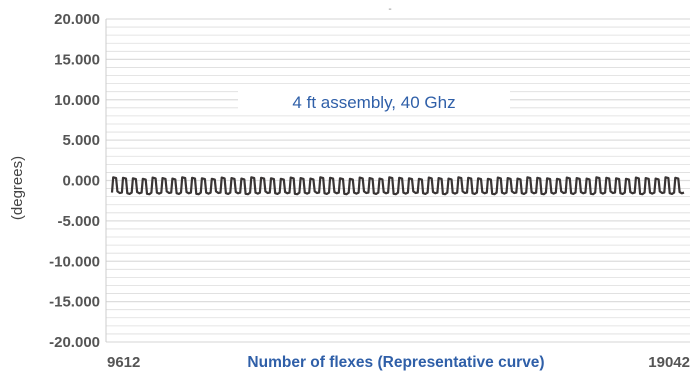 This screenshot has width=699, height=375. I want to click on y-tick-label: -10.000, so click(74, 261).